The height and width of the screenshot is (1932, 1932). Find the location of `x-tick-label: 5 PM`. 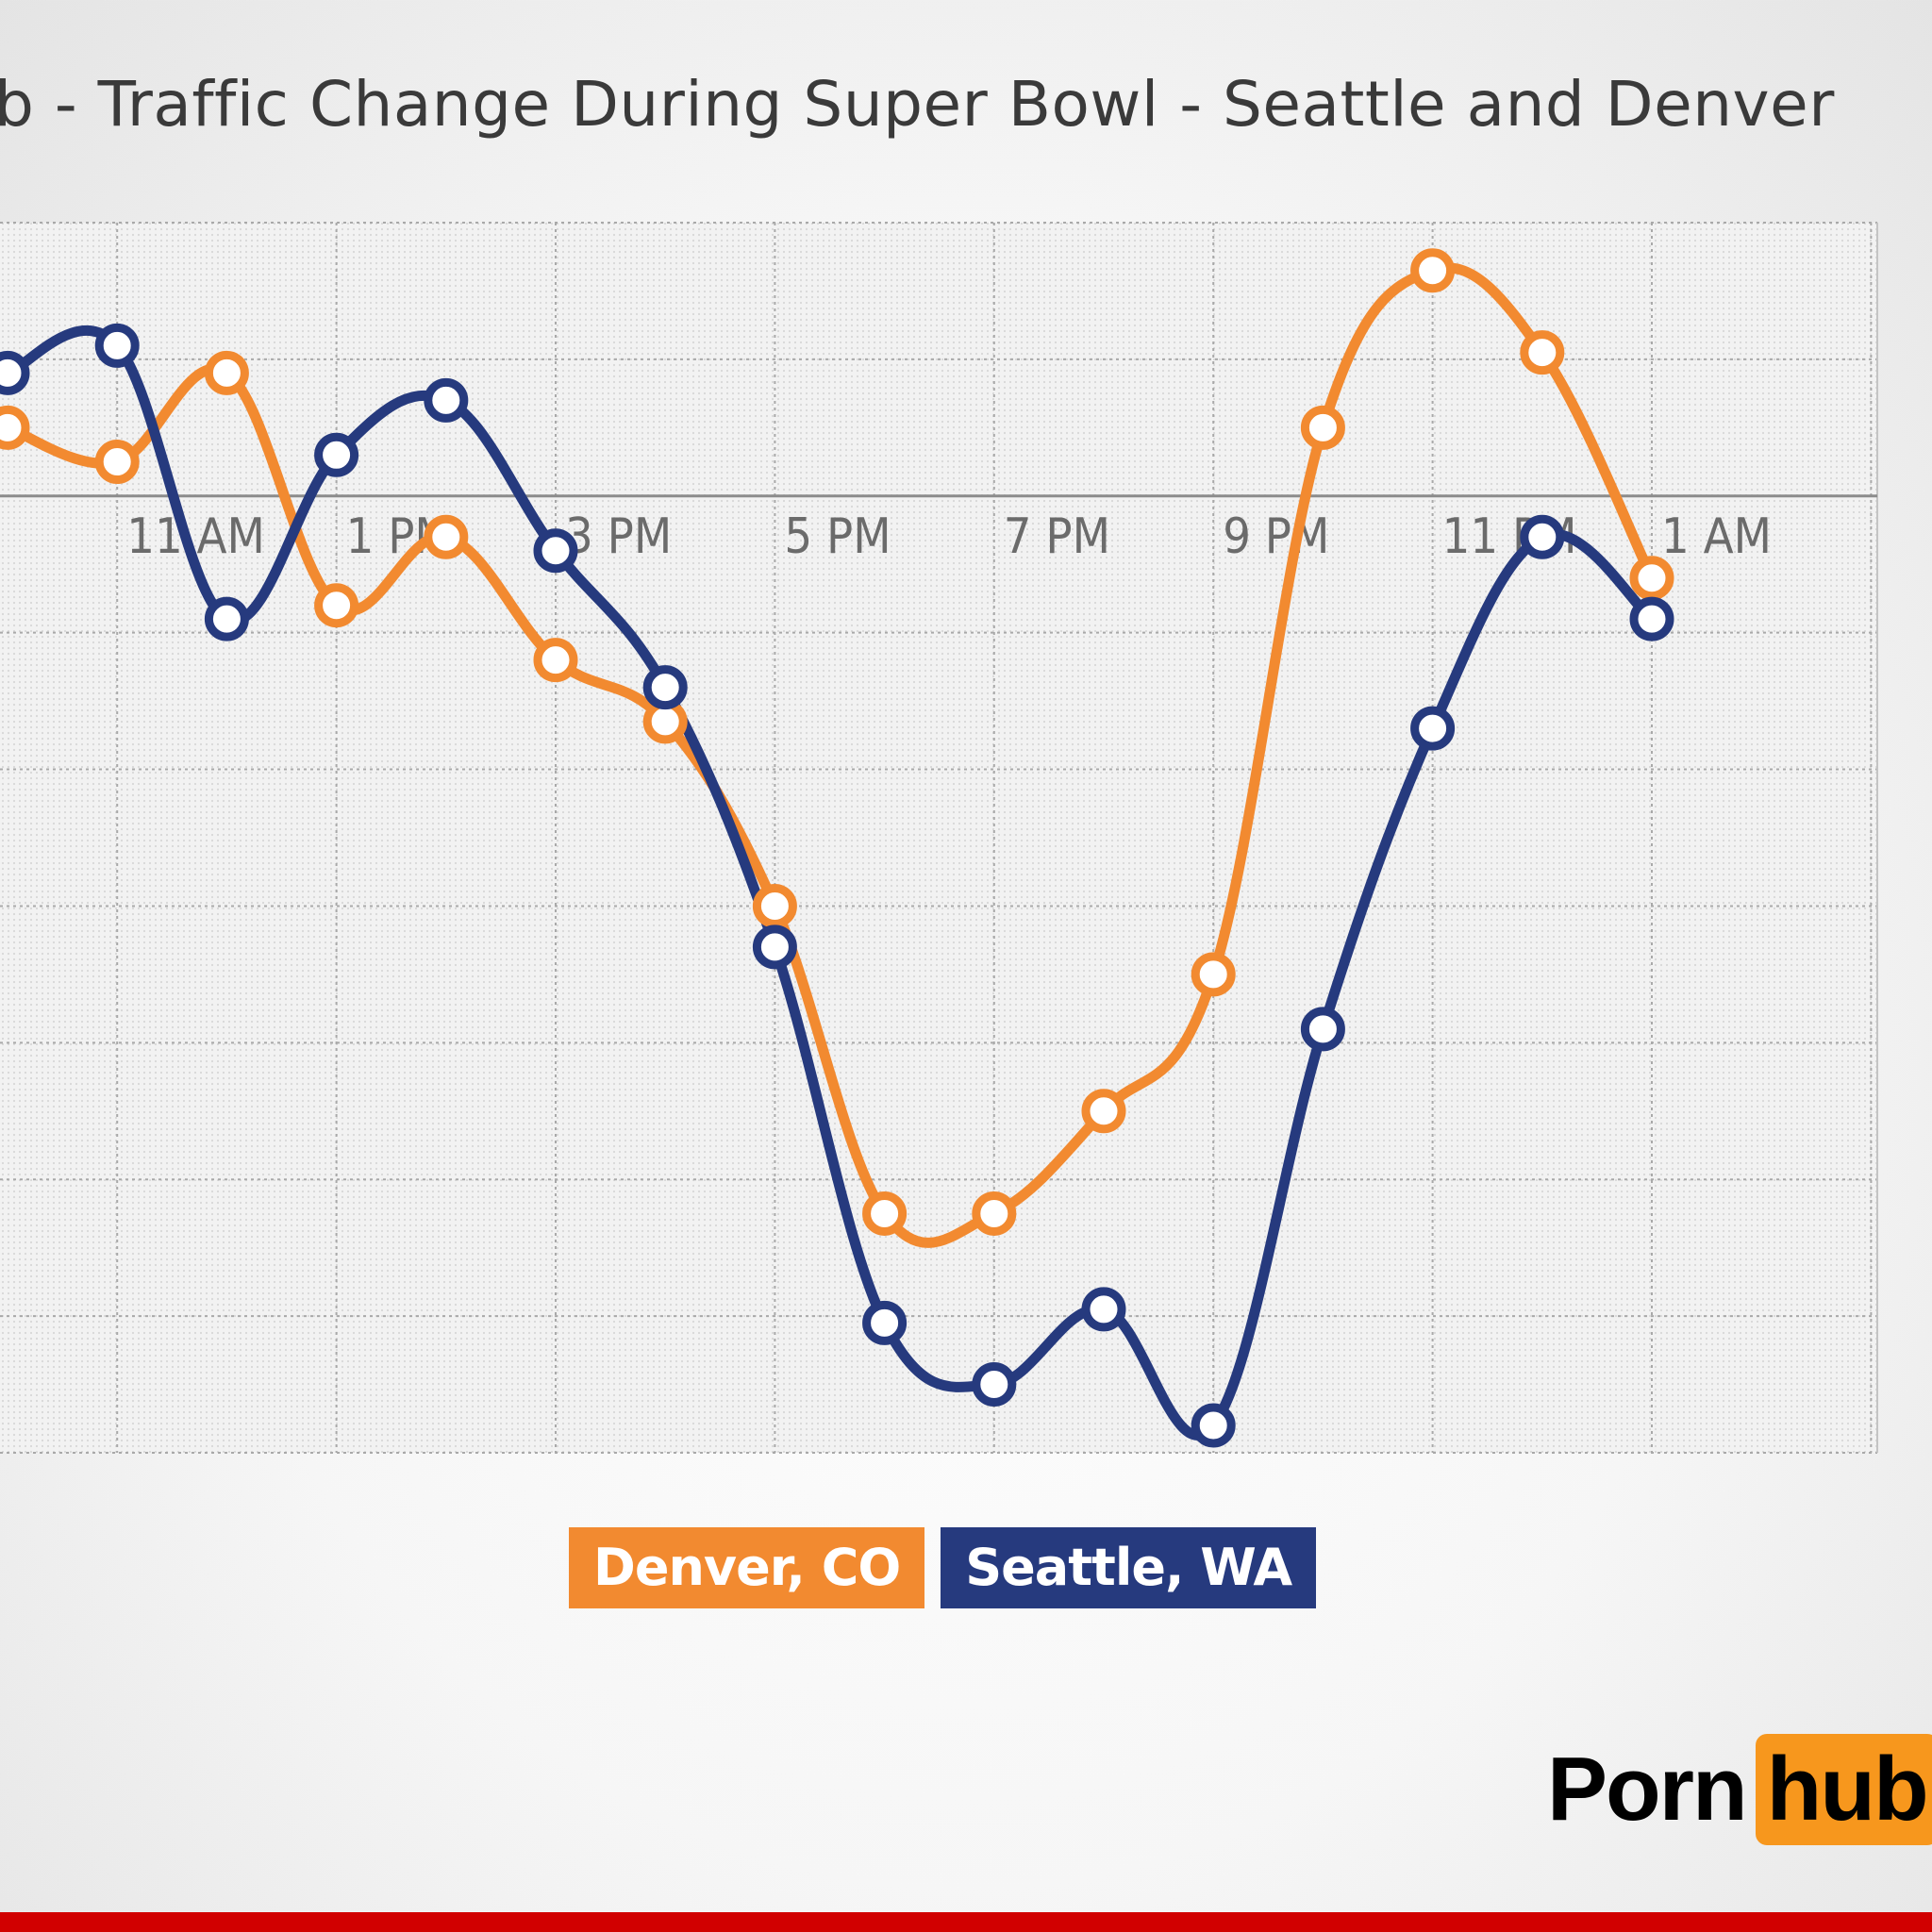

x-tick-label: 5 PM is located at coordinates (838, 536).